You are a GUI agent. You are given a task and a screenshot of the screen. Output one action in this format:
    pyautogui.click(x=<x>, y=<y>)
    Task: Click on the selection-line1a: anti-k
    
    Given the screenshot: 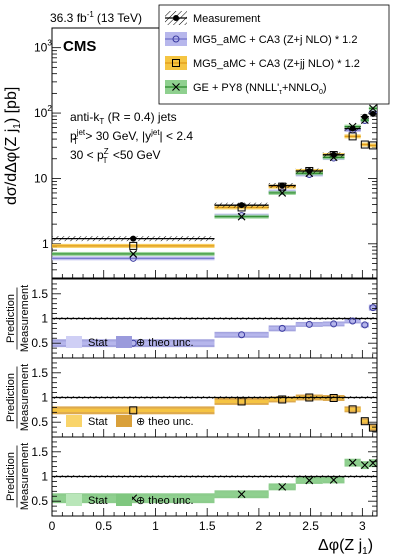 What is the action you would take?
    pyautogui.click(x=85, y=117)
    